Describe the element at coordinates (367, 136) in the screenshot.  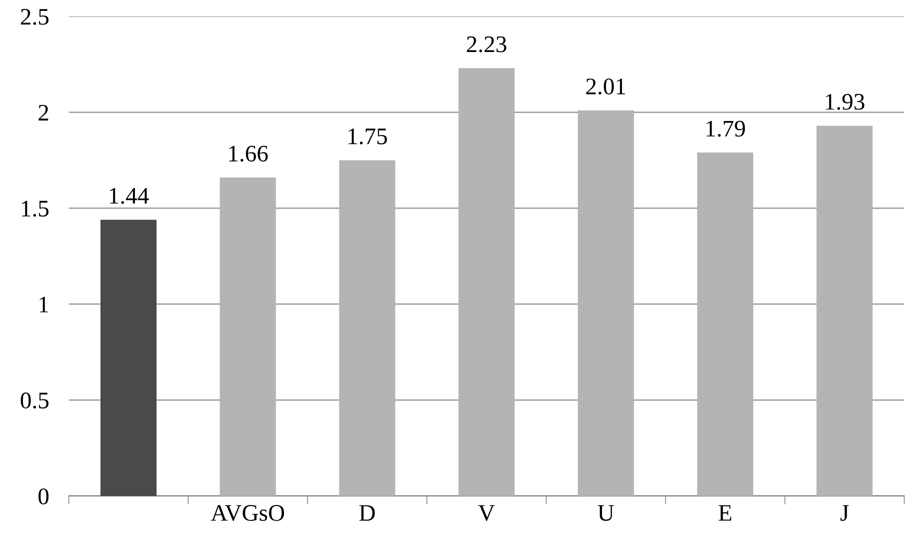
I see `data-label: 1.75` at that location.